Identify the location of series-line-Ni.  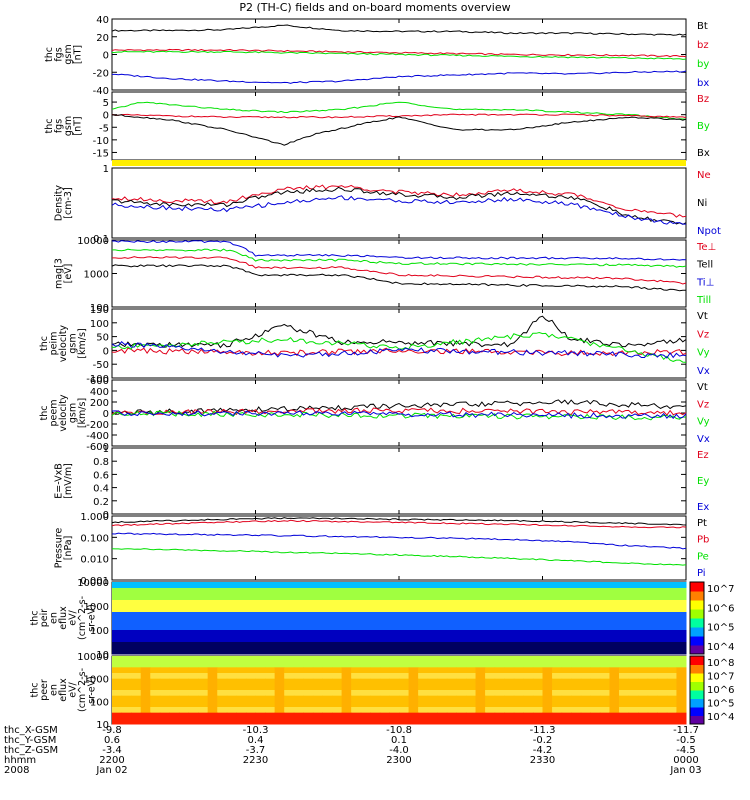
(399, 205).